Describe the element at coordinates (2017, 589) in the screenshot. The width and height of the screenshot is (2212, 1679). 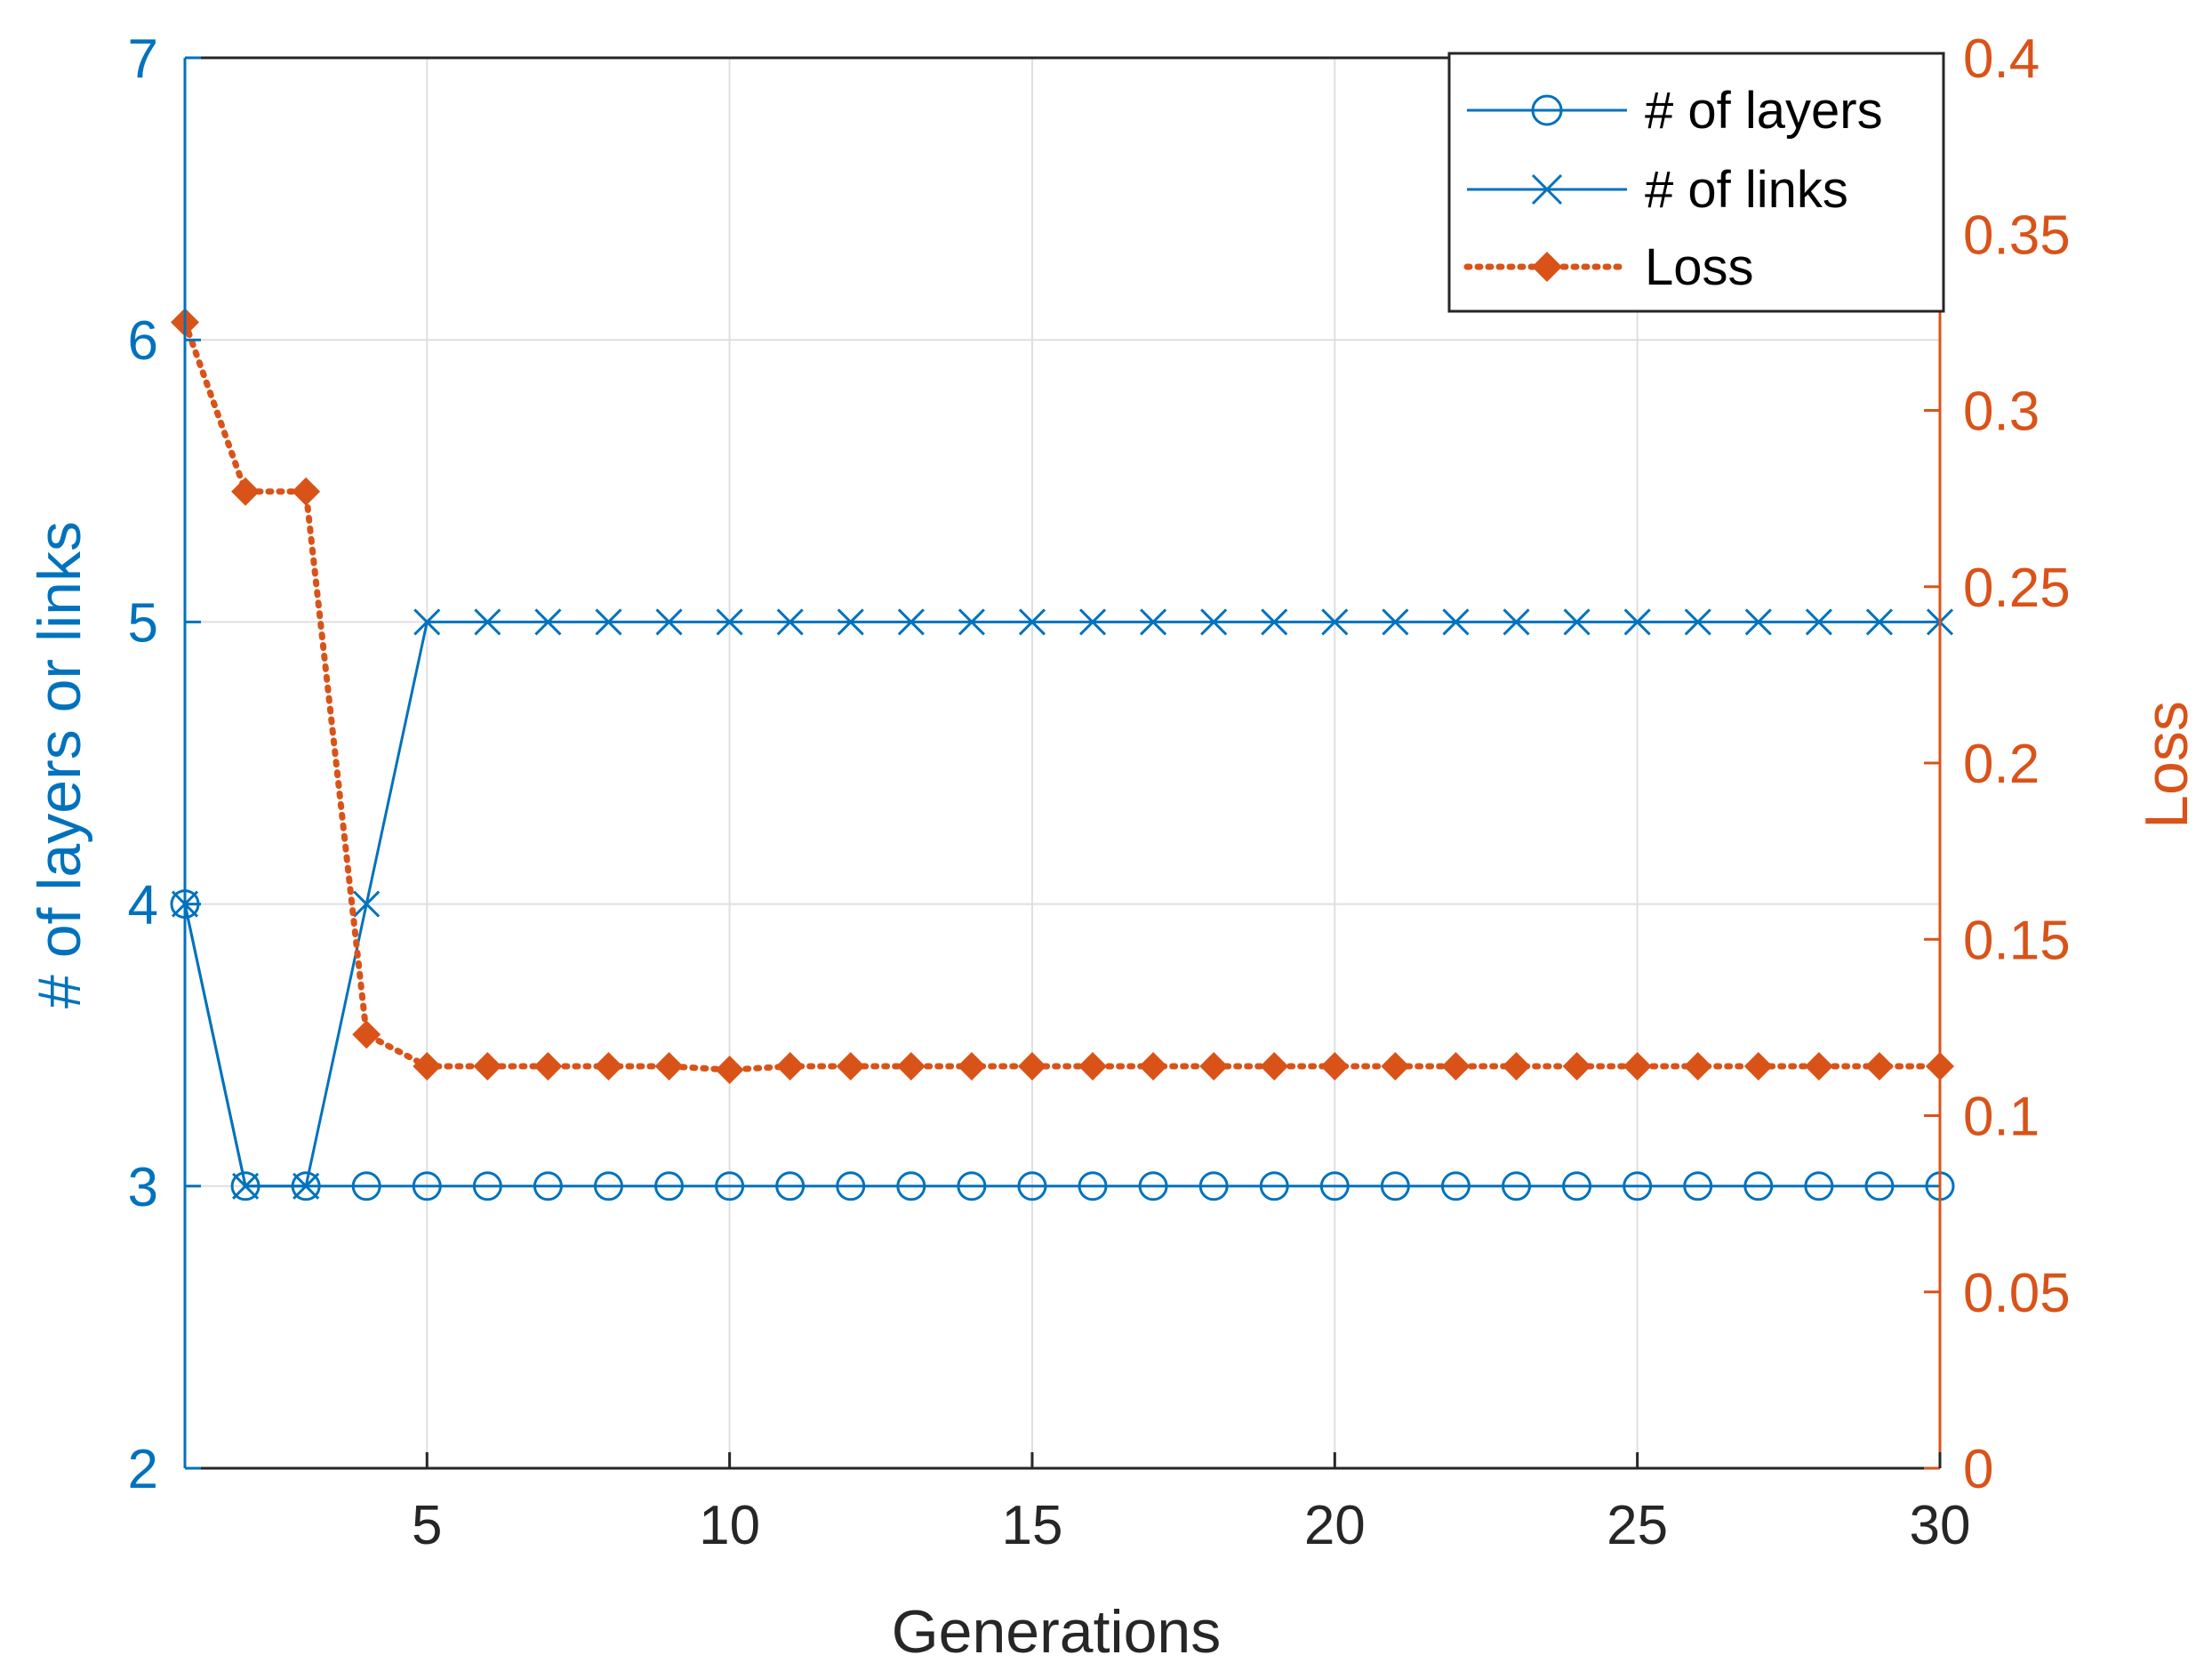
I see `y-right-tick-label: 0.25` at that location.